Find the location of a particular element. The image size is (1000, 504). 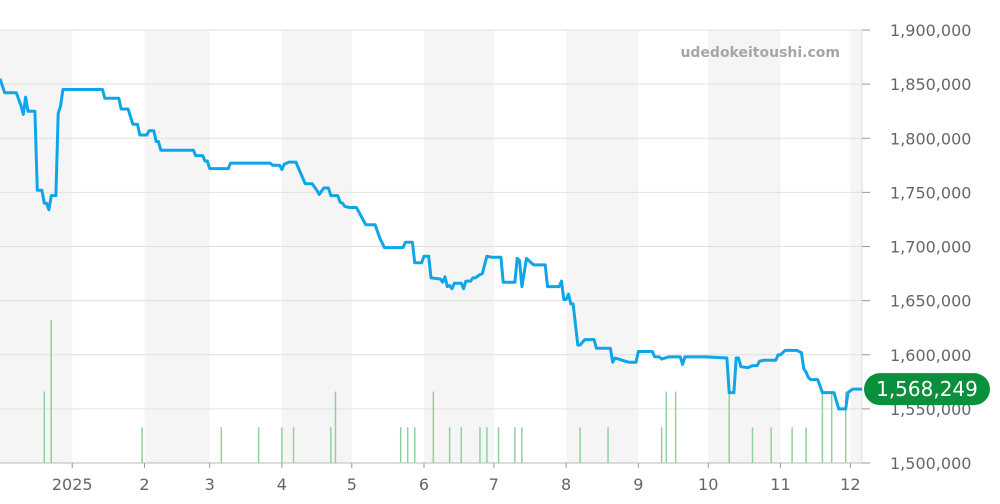

y-tick-label: 1,750,000 is located at coordinates (930, 192).